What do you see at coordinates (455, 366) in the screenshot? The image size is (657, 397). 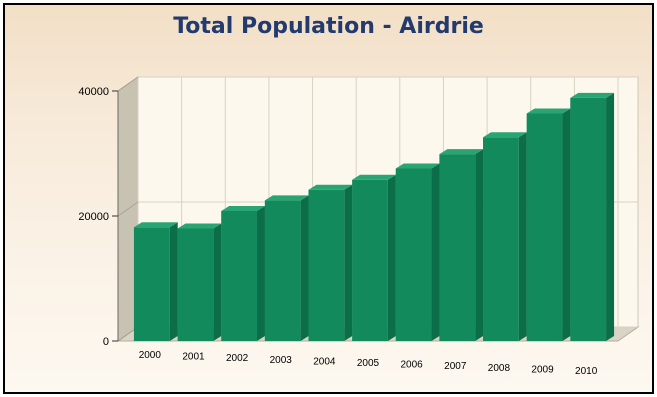 I see `x-tick-label: 2007` at bounding box center [455, 366].